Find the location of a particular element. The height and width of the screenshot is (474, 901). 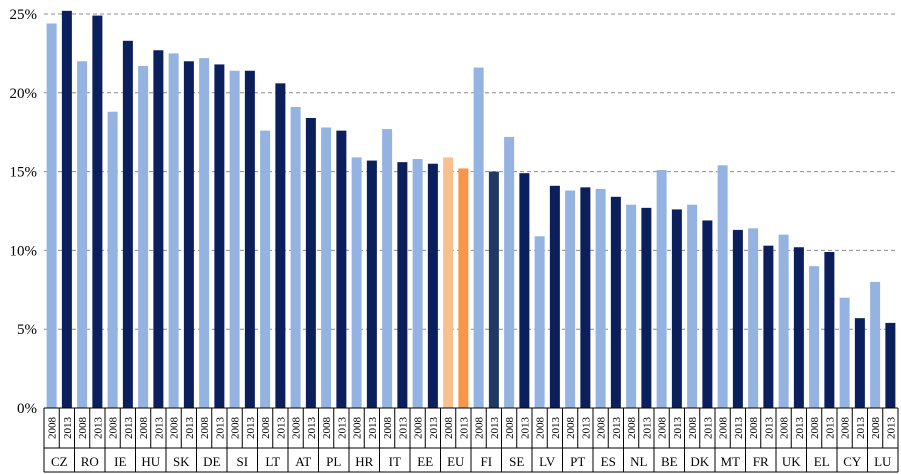

bar-de-2013 is located at coordinates (219, 236).